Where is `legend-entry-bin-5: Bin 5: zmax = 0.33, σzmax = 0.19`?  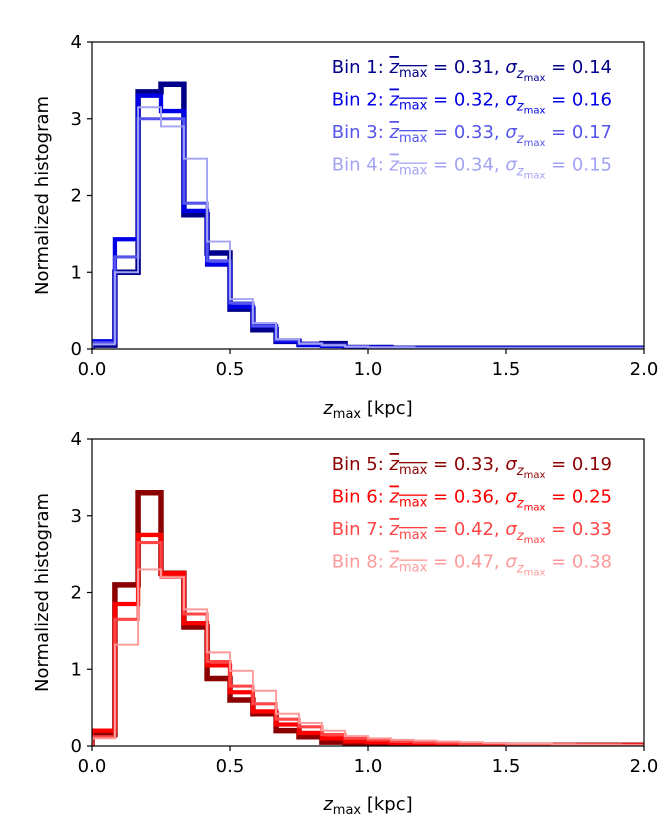 legend-entry-bin-5: Bin 5: zmax = 0.33, σzmax = 0.19 is located at coordinates (472, 467).